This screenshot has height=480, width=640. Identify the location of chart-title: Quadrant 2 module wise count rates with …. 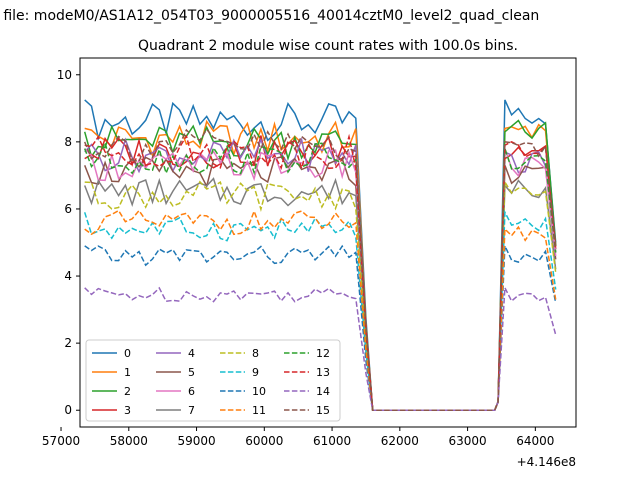
(328, 46).